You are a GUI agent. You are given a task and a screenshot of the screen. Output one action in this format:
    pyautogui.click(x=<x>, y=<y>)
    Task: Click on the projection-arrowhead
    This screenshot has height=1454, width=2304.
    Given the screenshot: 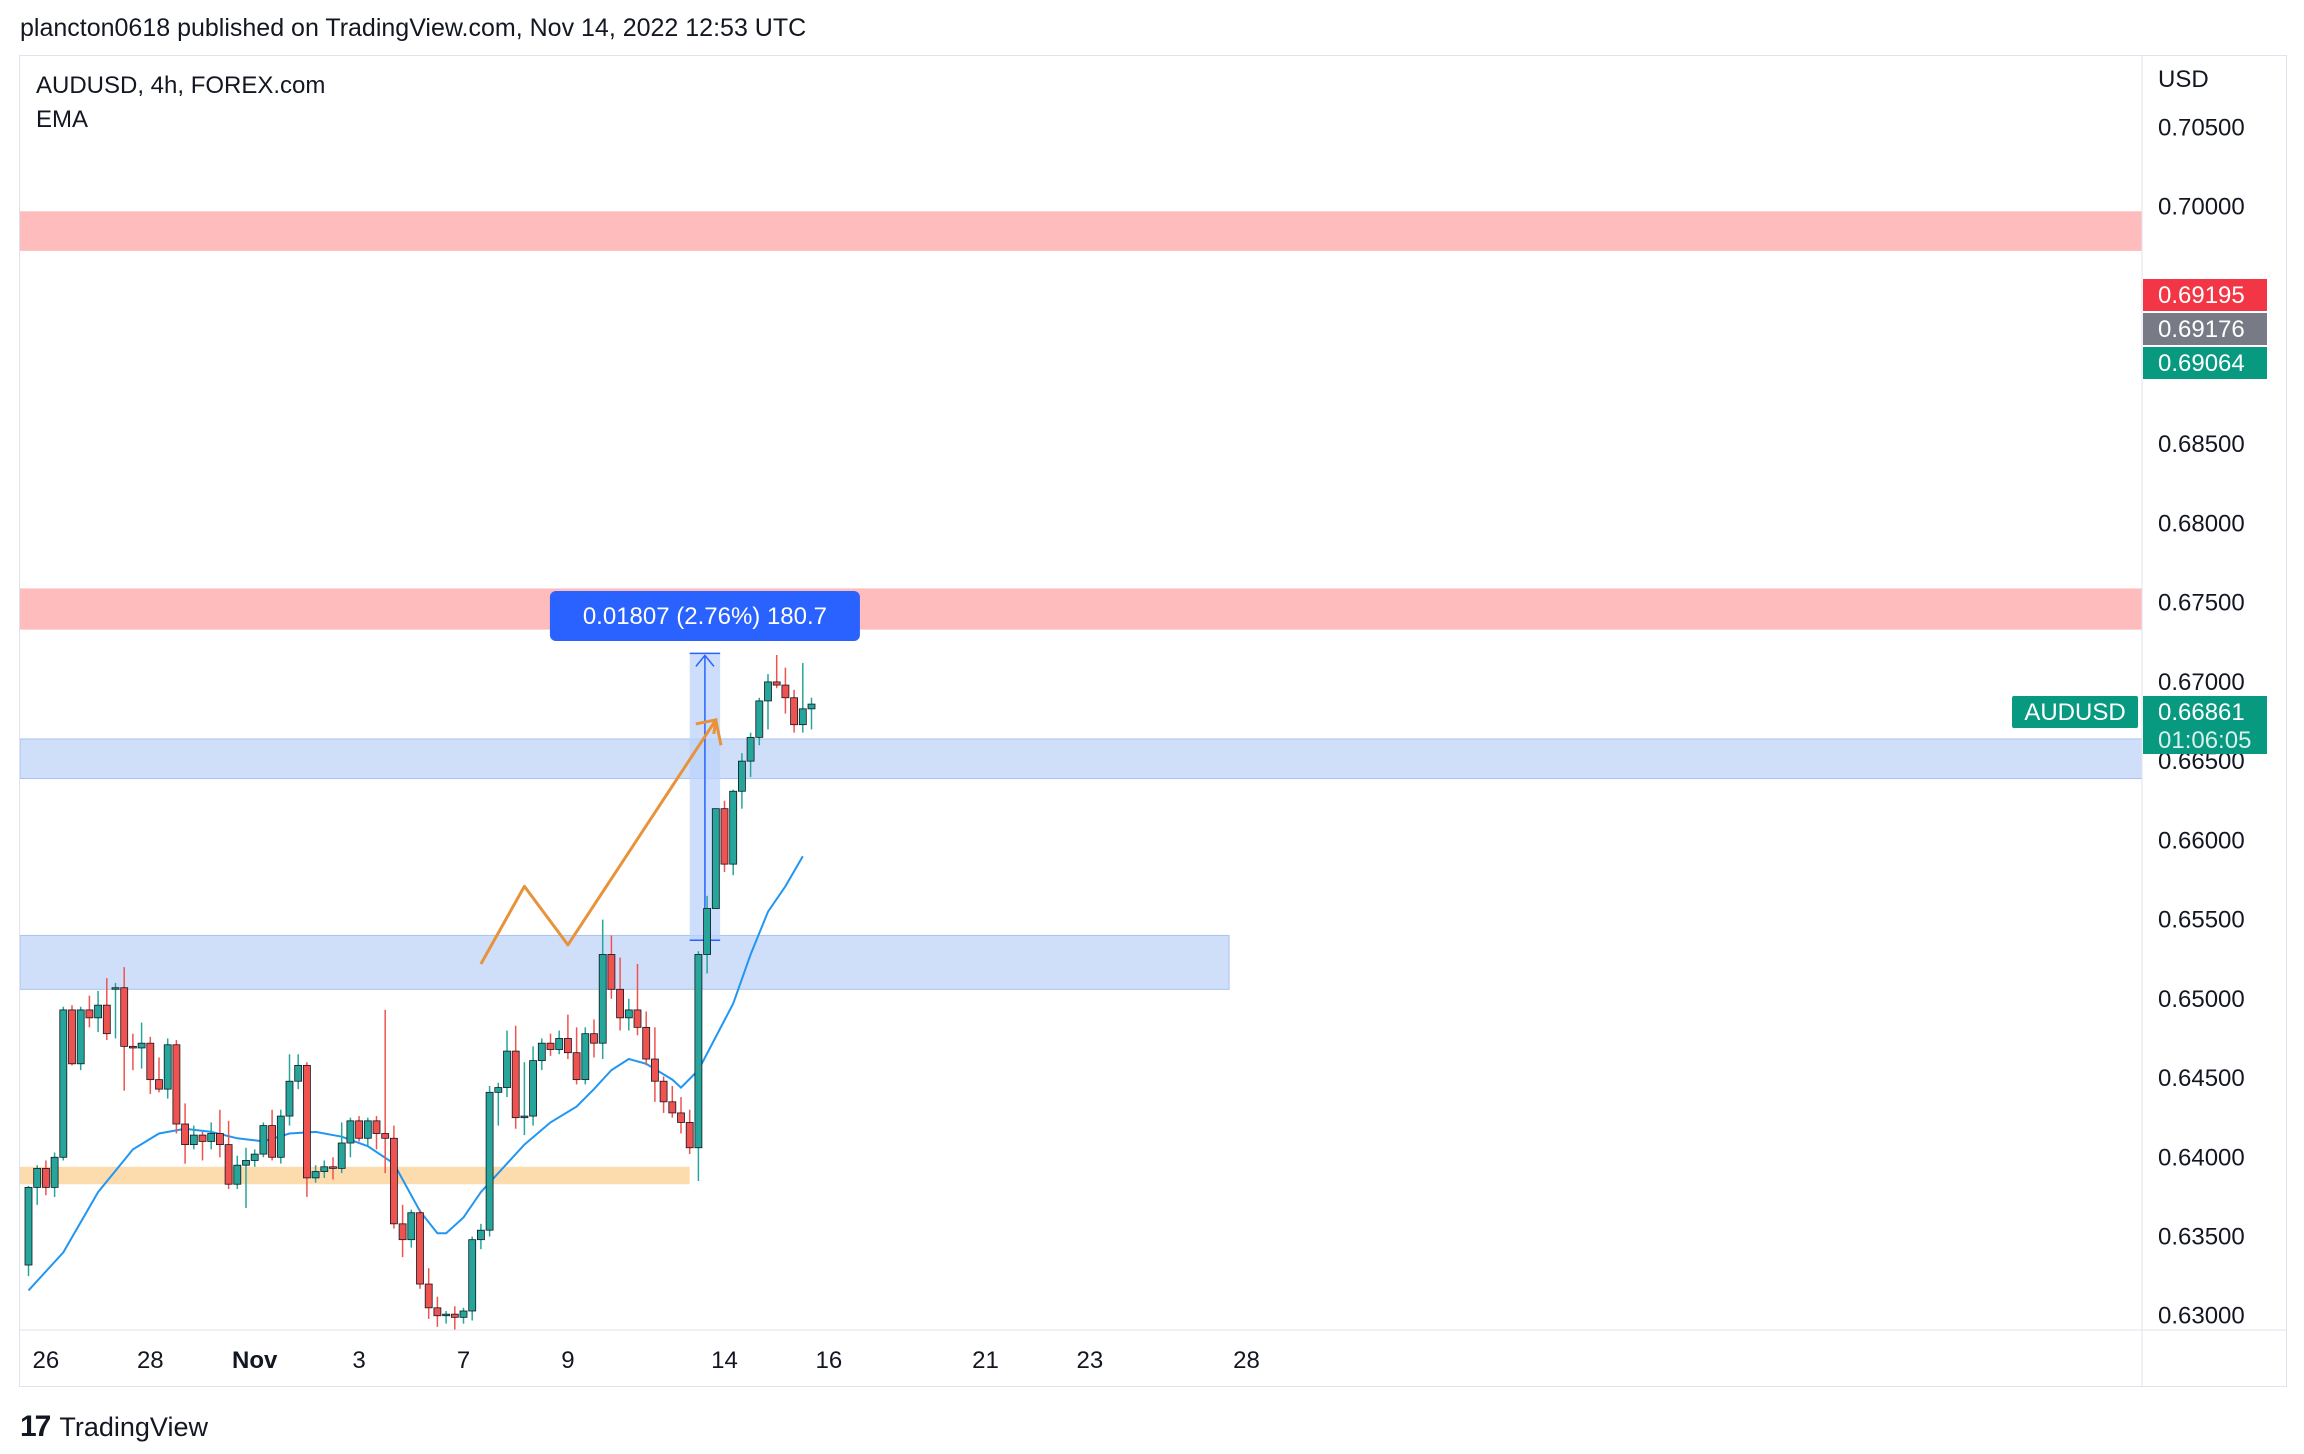 What is the action you would take?
    pyautogui.click(x=706, y=726)
    